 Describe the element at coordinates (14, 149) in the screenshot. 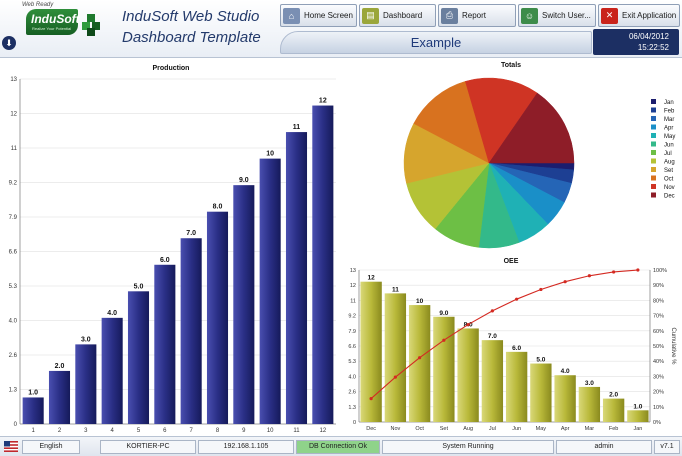

I see `production-ytick-label: 11` at that location.